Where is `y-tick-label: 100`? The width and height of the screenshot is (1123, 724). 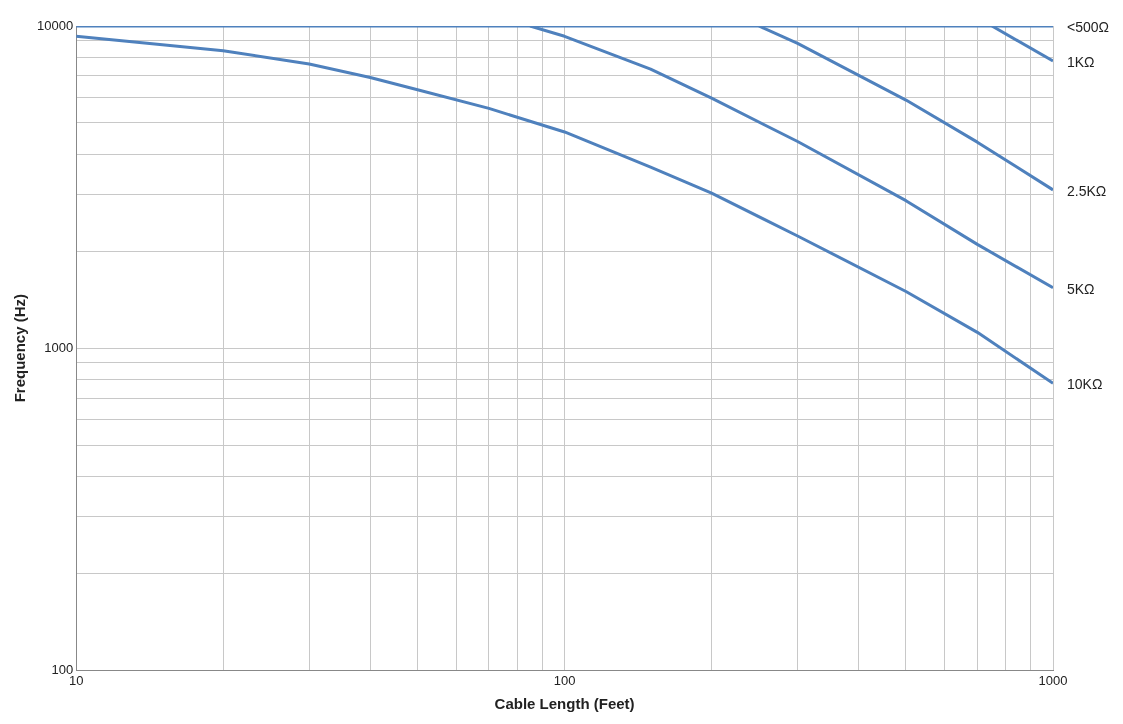
y-tick-label: 100 is located at coordinates (62, 669).